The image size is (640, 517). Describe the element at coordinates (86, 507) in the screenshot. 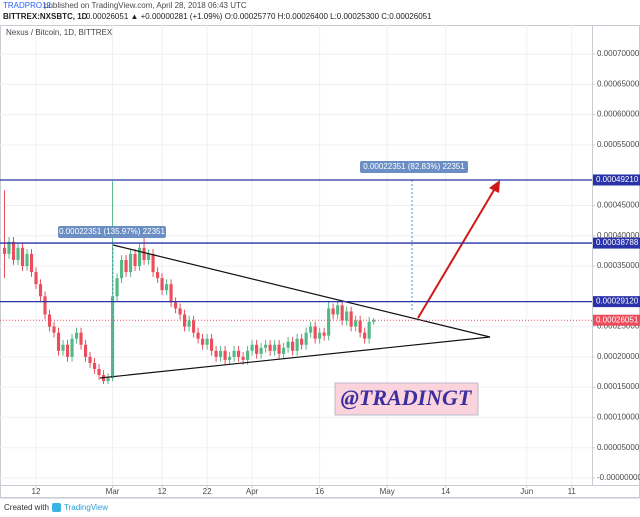

I see `footer-brand: TradingView` at that location.